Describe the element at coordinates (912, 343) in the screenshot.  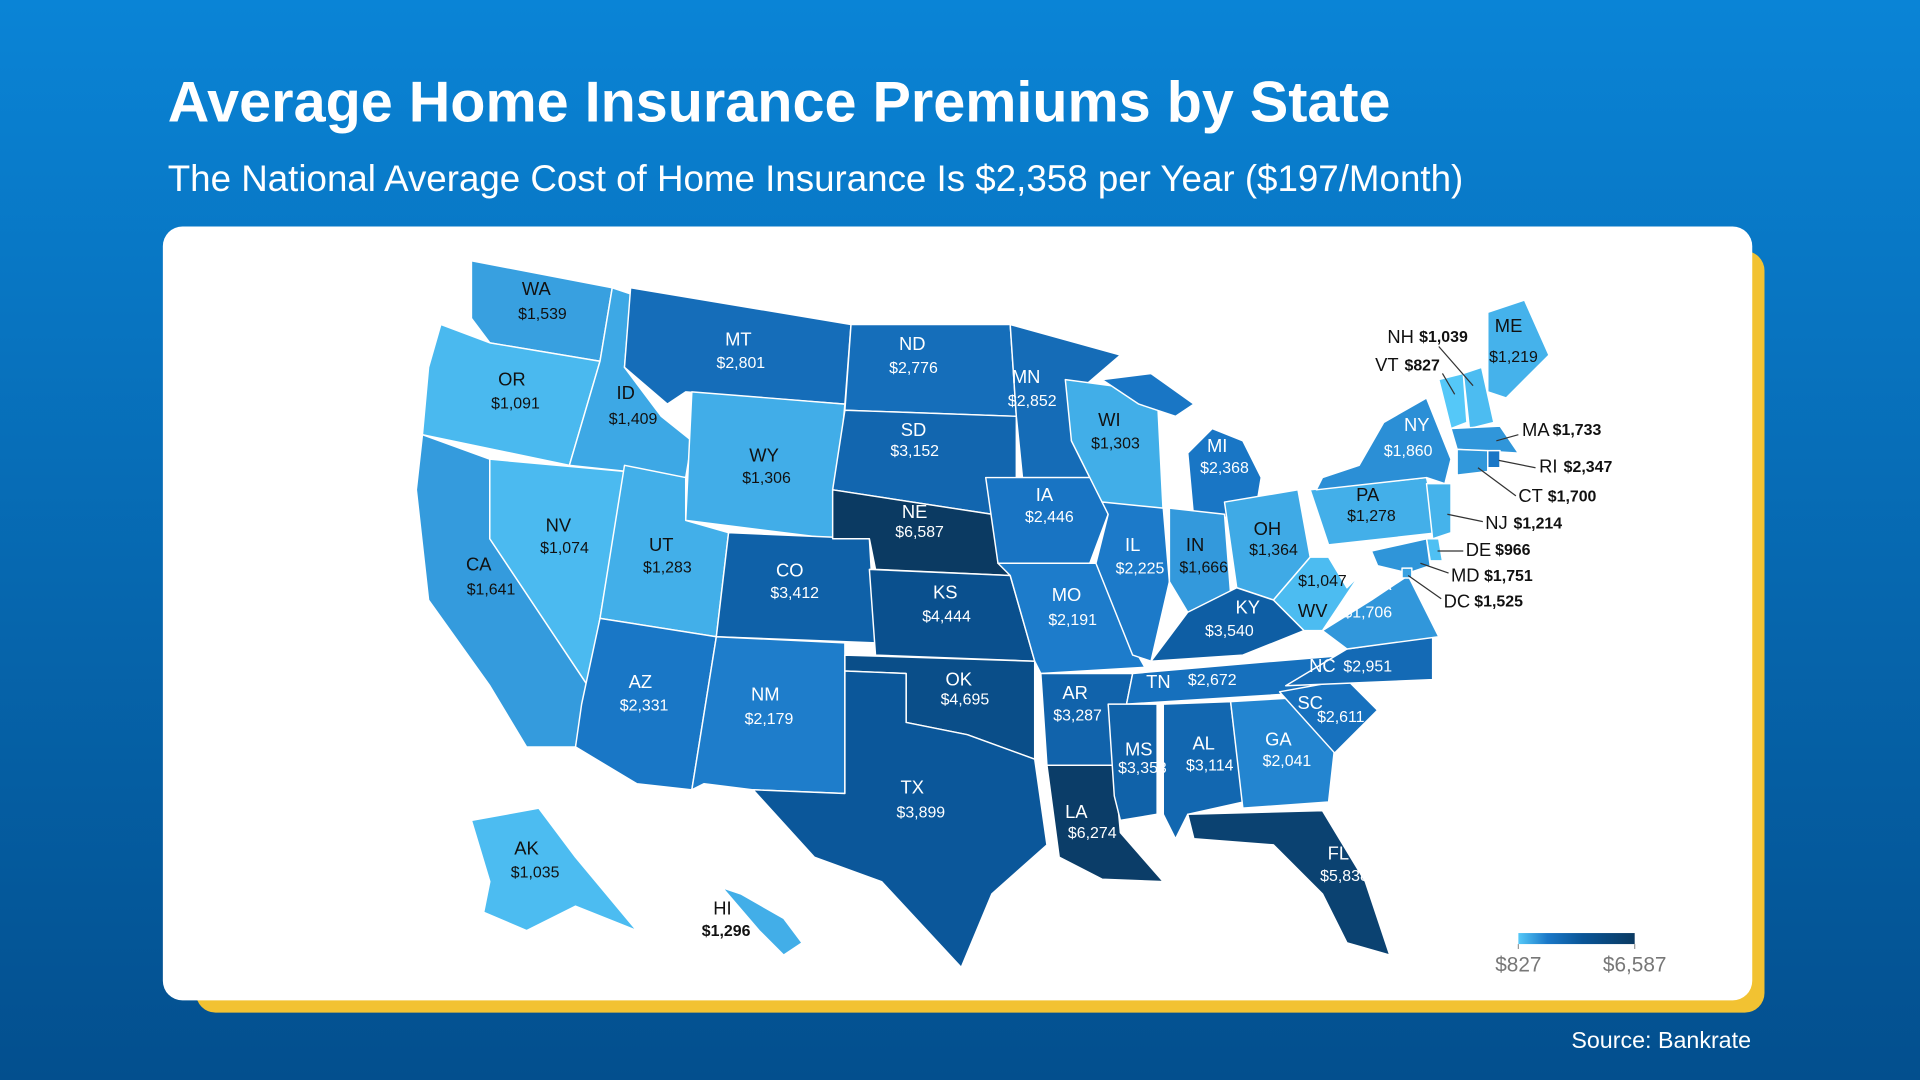
I see `state-code: ND` at that location.